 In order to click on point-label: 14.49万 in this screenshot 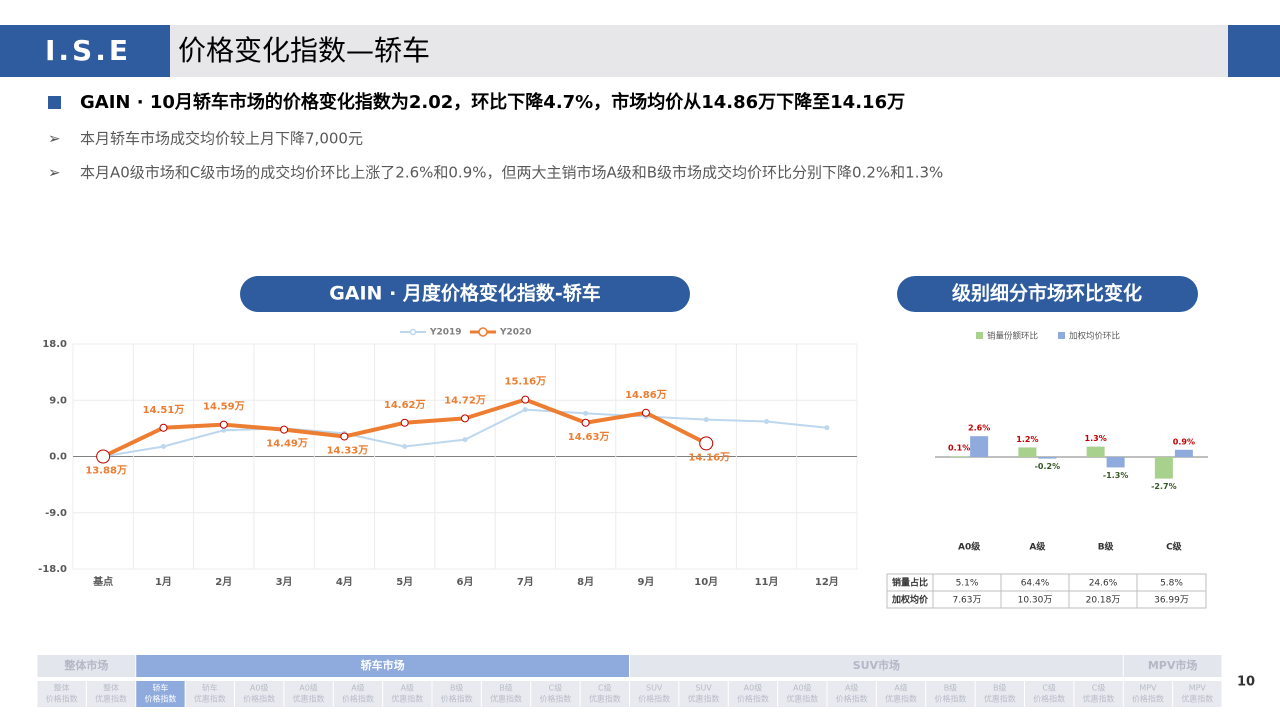, I will do `click(287, 444)`.